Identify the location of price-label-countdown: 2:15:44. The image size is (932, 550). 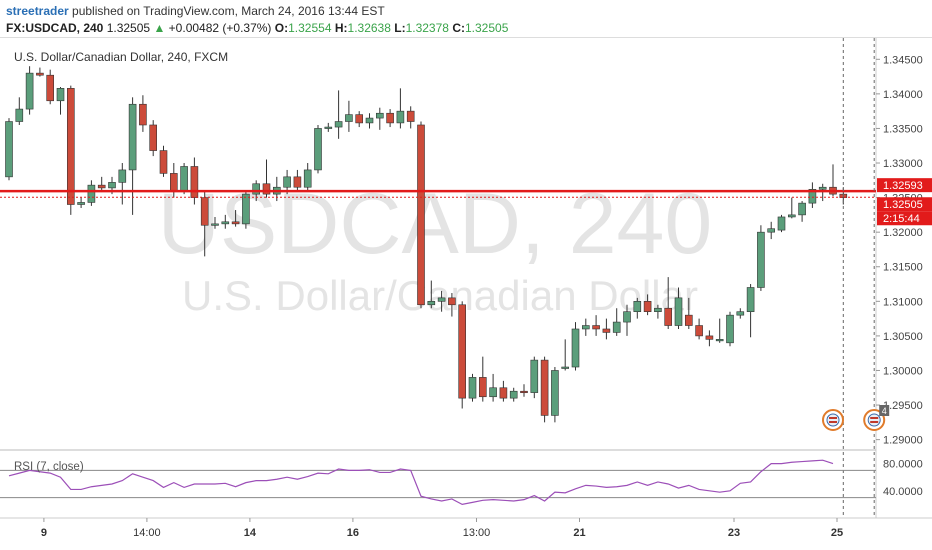
(901, 219).